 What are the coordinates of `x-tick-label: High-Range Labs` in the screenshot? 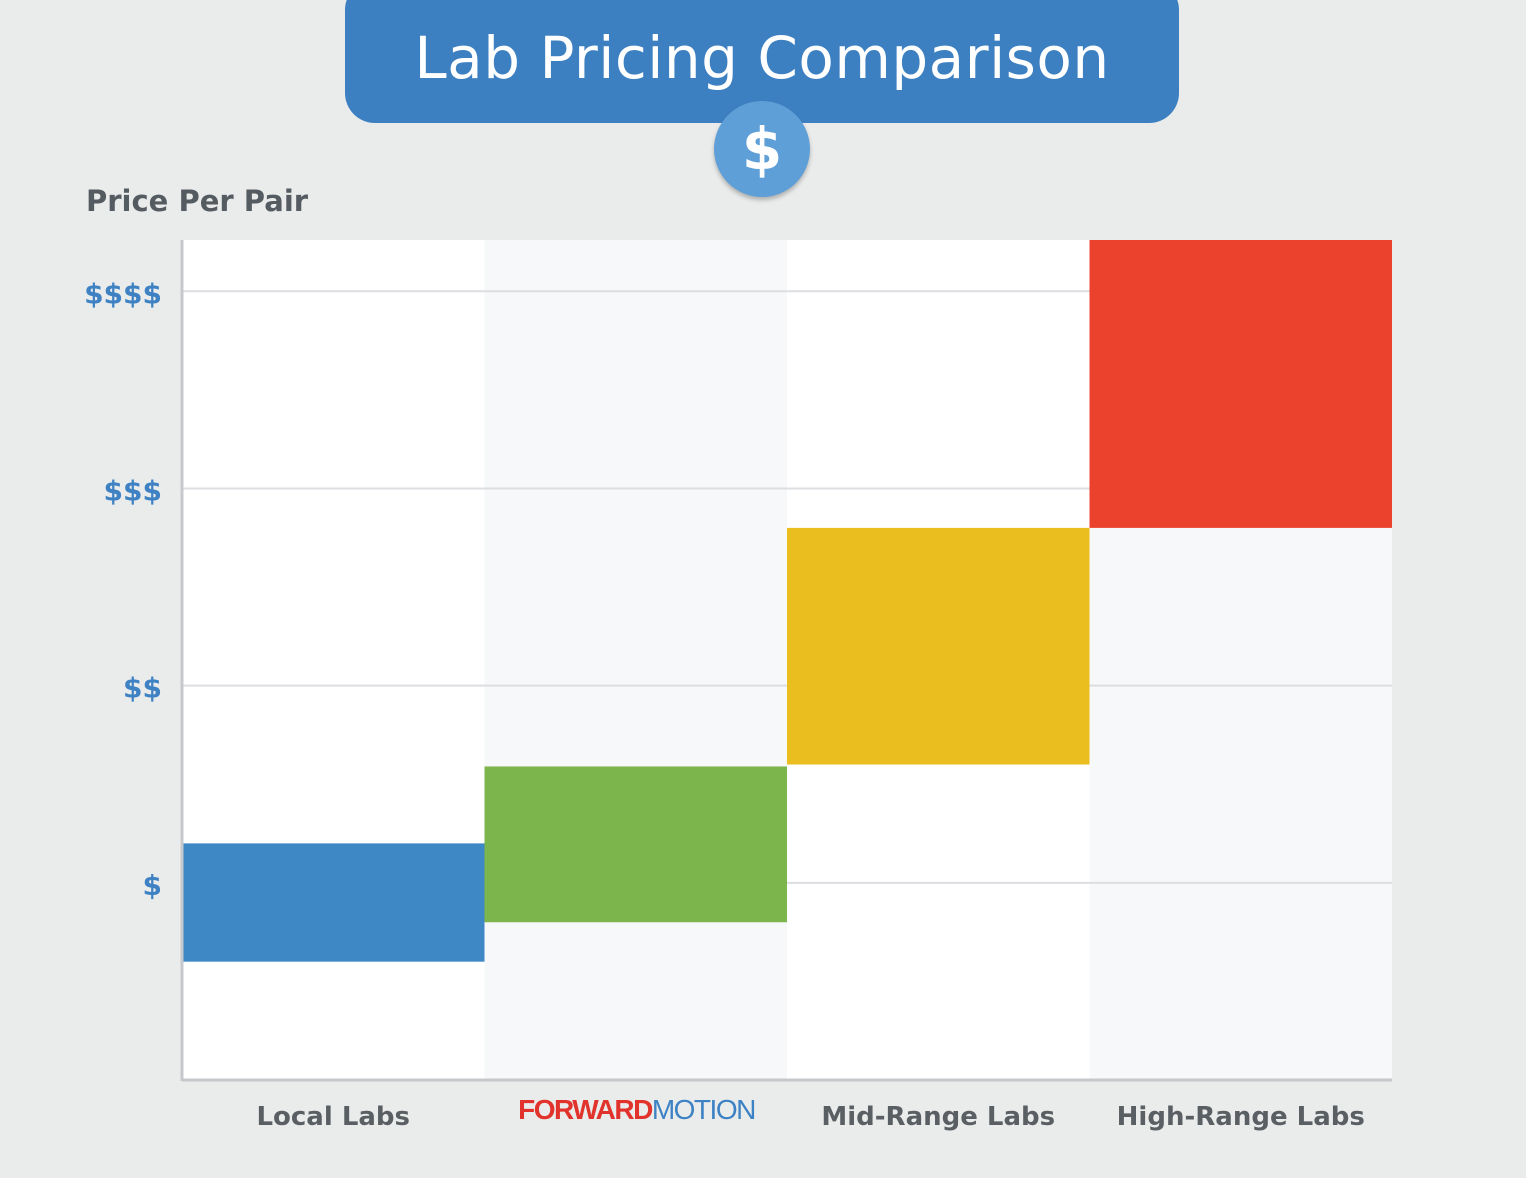 It's located at (1241, 1117).